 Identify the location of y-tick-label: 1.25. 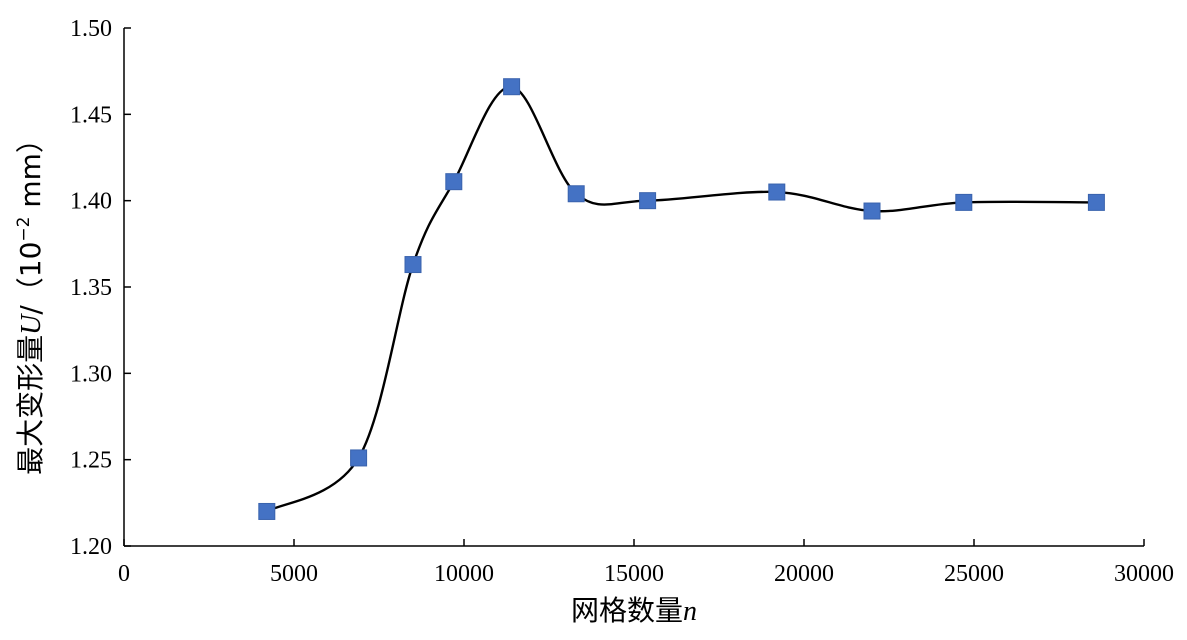
(91, 461).